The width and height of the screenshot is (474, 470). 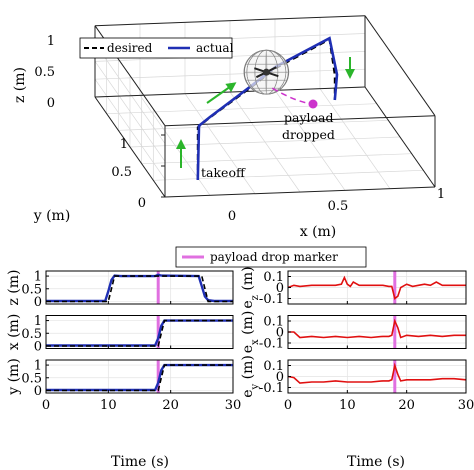 I want to click on panel-pos-0: 00.51 z (m), so click(x=120, y=289).